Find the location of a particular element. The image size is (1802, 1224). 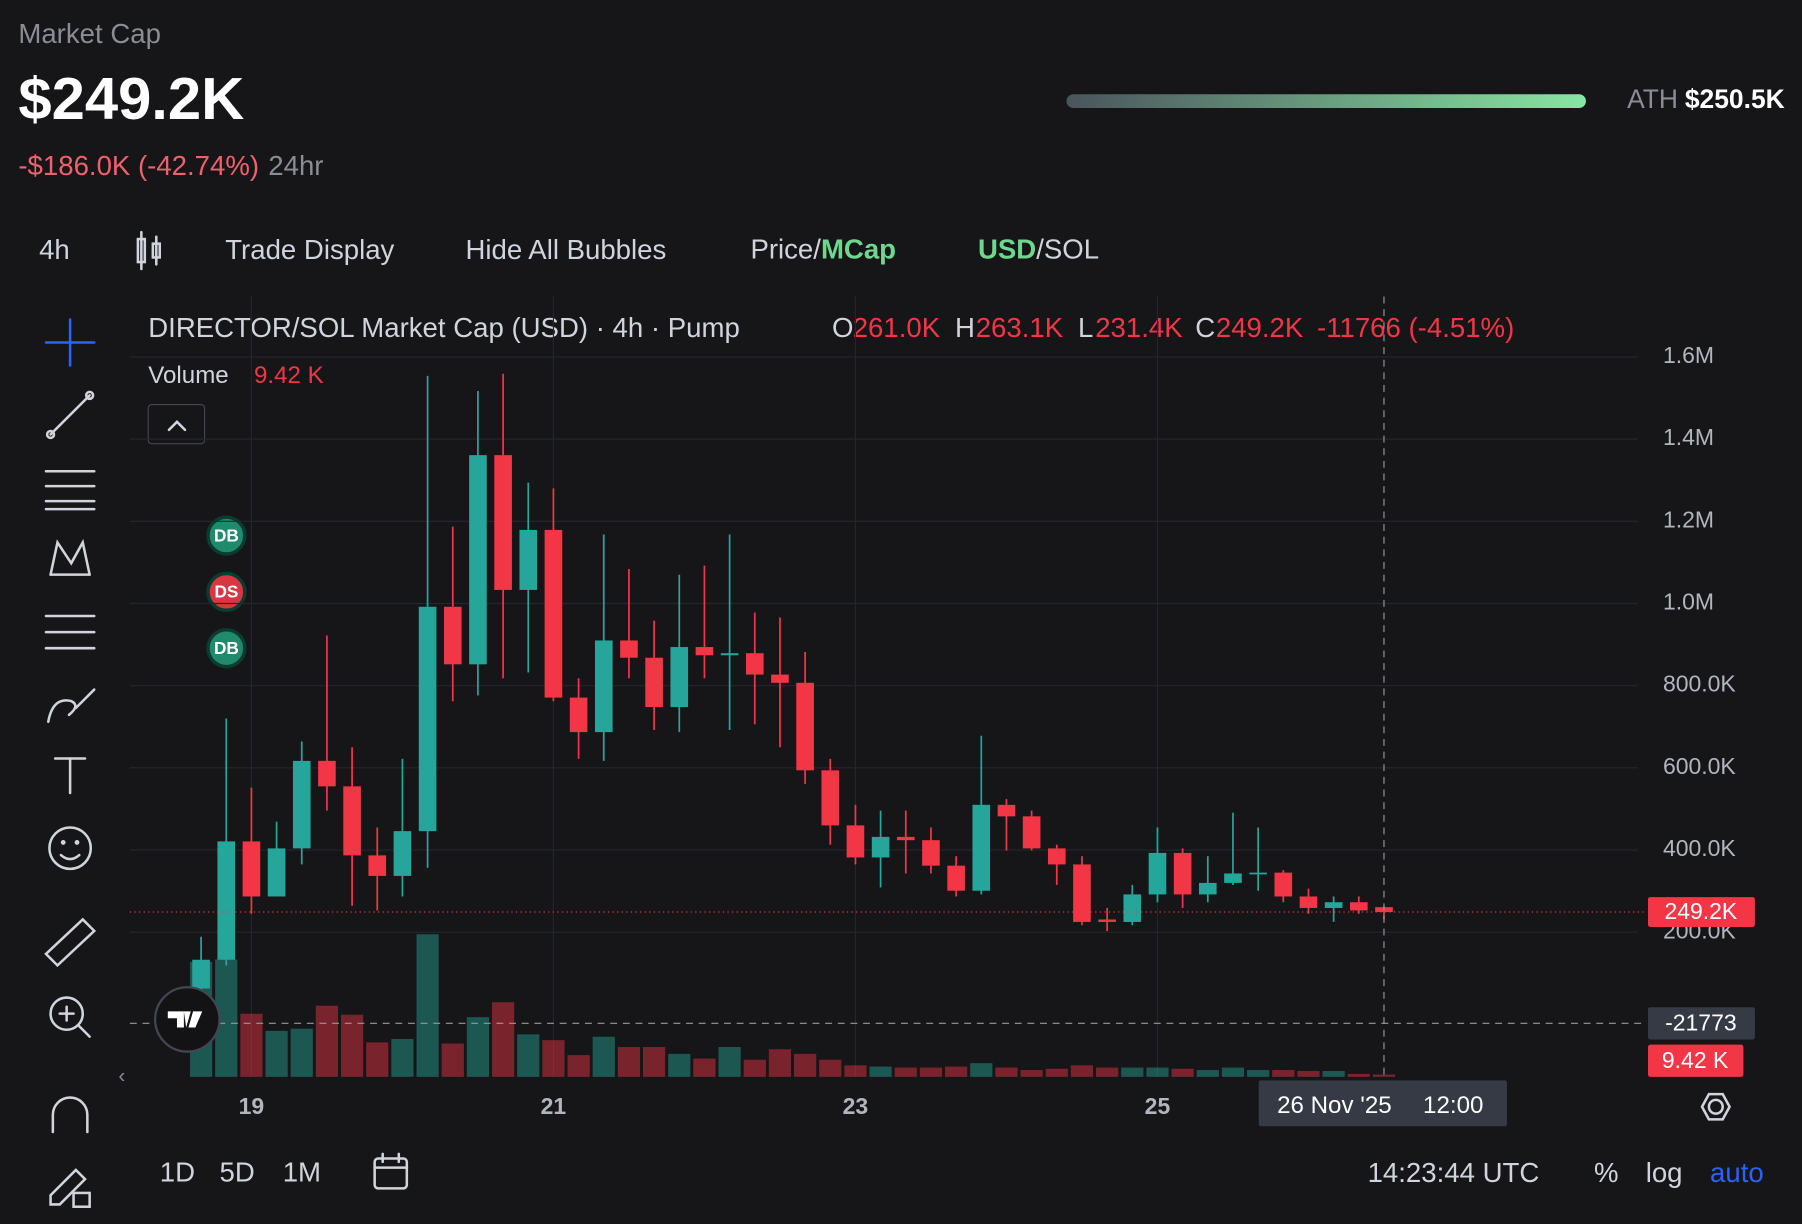

crosshair-y-label: -21773 is located at coordinates (1701, 1023).